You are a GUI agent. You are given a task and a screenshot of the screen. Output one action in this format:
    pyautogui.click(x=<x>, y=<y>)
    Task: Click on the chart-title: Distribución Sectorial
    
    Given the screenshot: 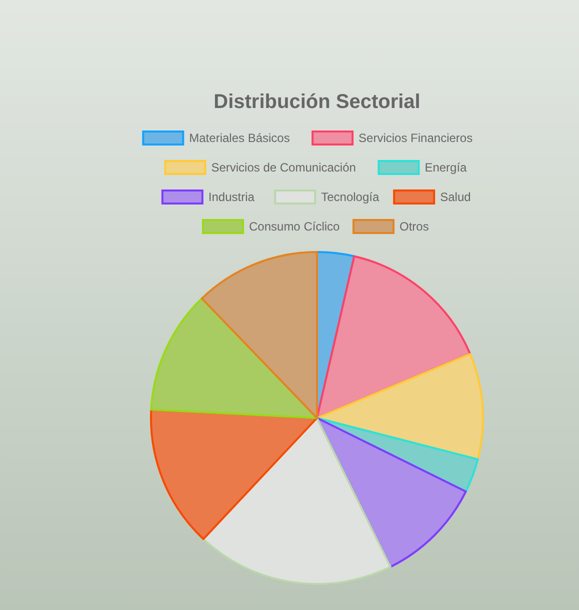 What is the action you would take?
    pyautogui.click(x=317, y=102)
    